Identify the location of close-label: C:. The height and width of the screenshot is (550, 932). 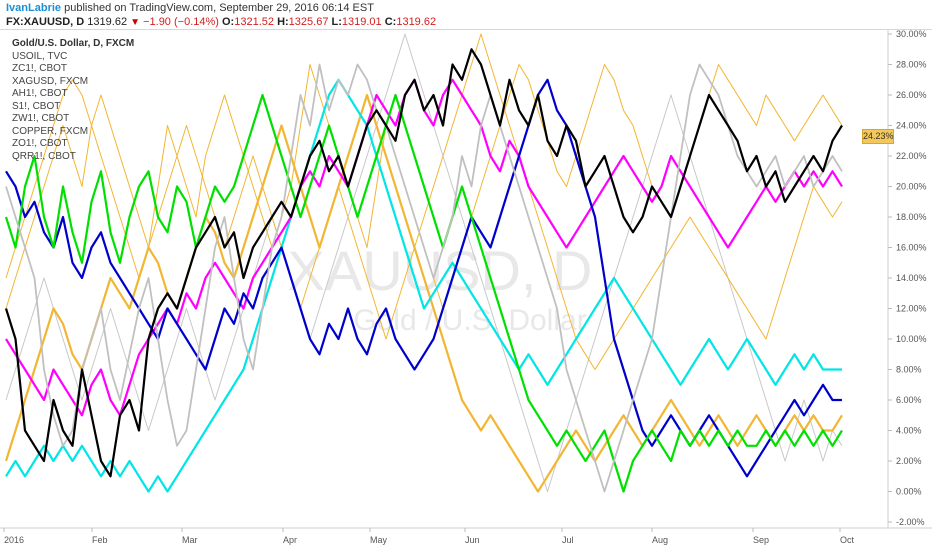
(390, 22).